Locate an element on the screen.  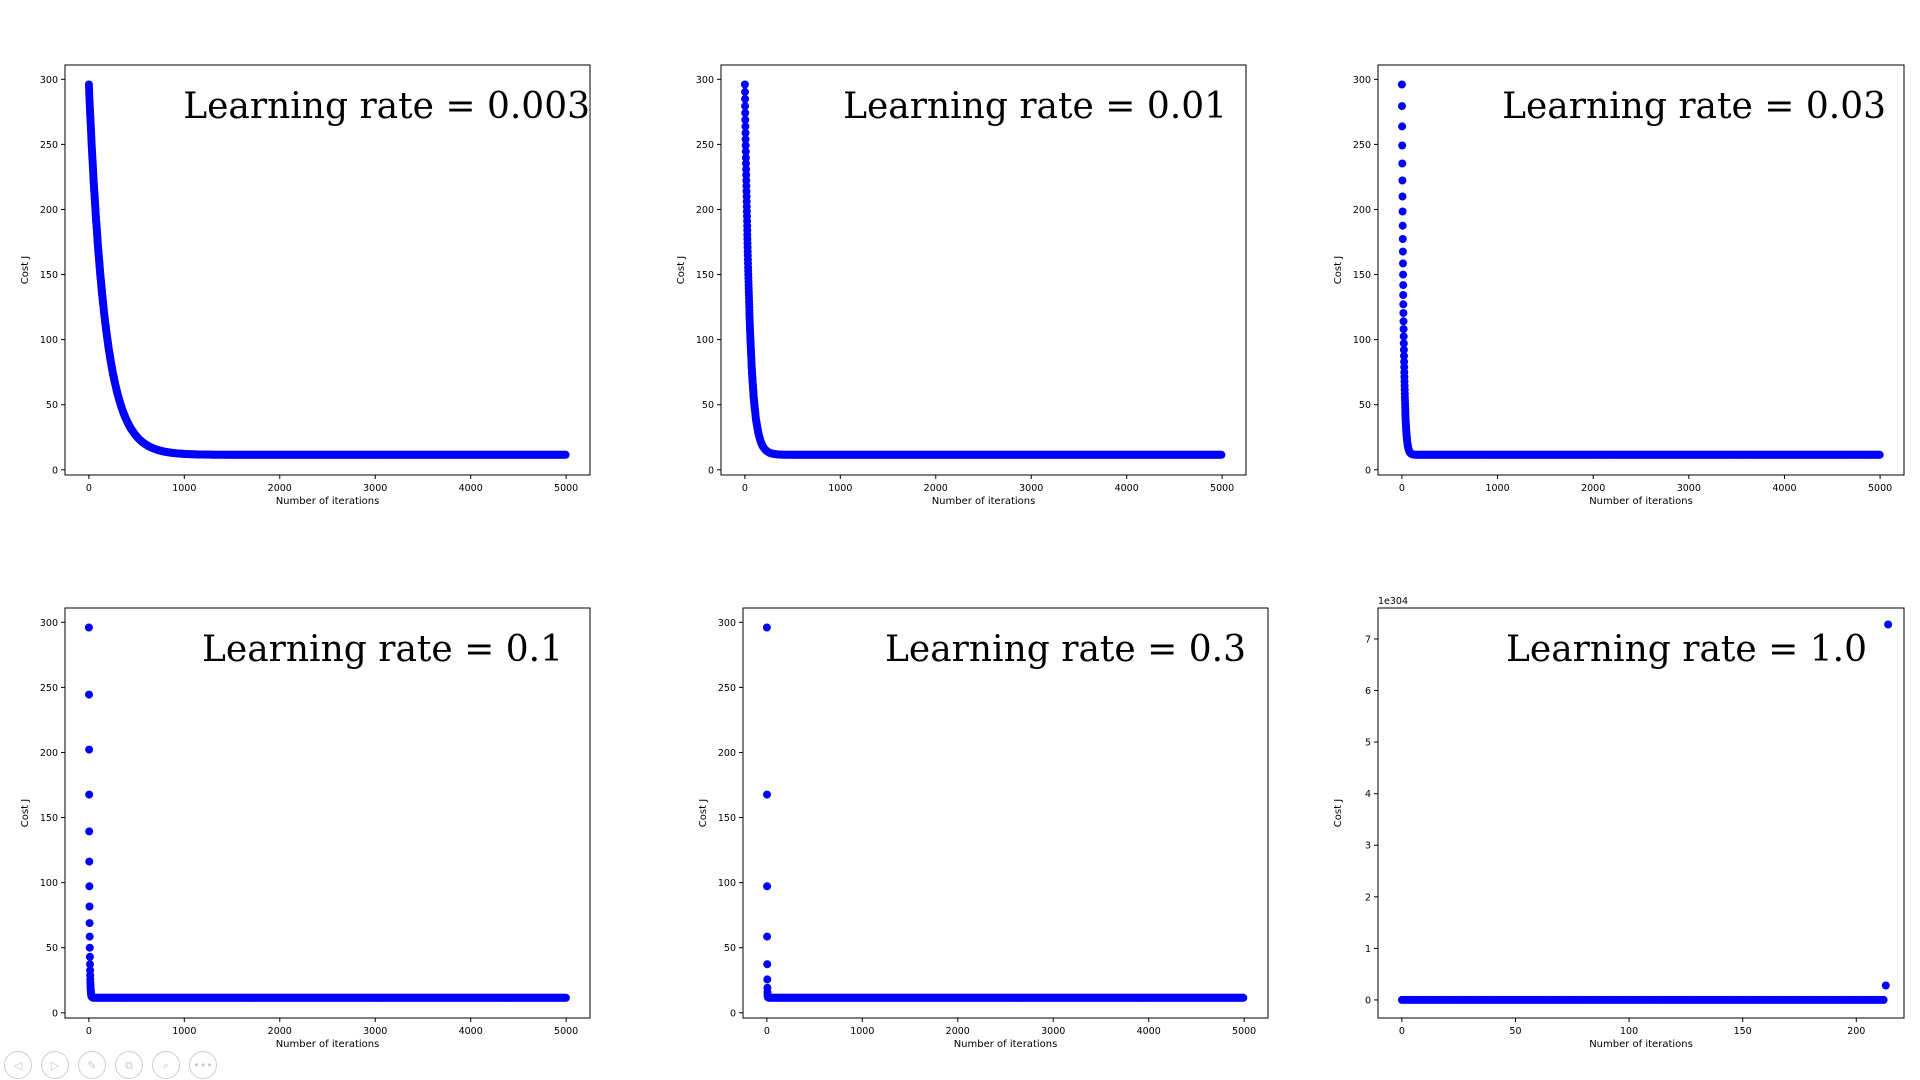
more-options-button: ••• is located at coordinates (203, 1065).